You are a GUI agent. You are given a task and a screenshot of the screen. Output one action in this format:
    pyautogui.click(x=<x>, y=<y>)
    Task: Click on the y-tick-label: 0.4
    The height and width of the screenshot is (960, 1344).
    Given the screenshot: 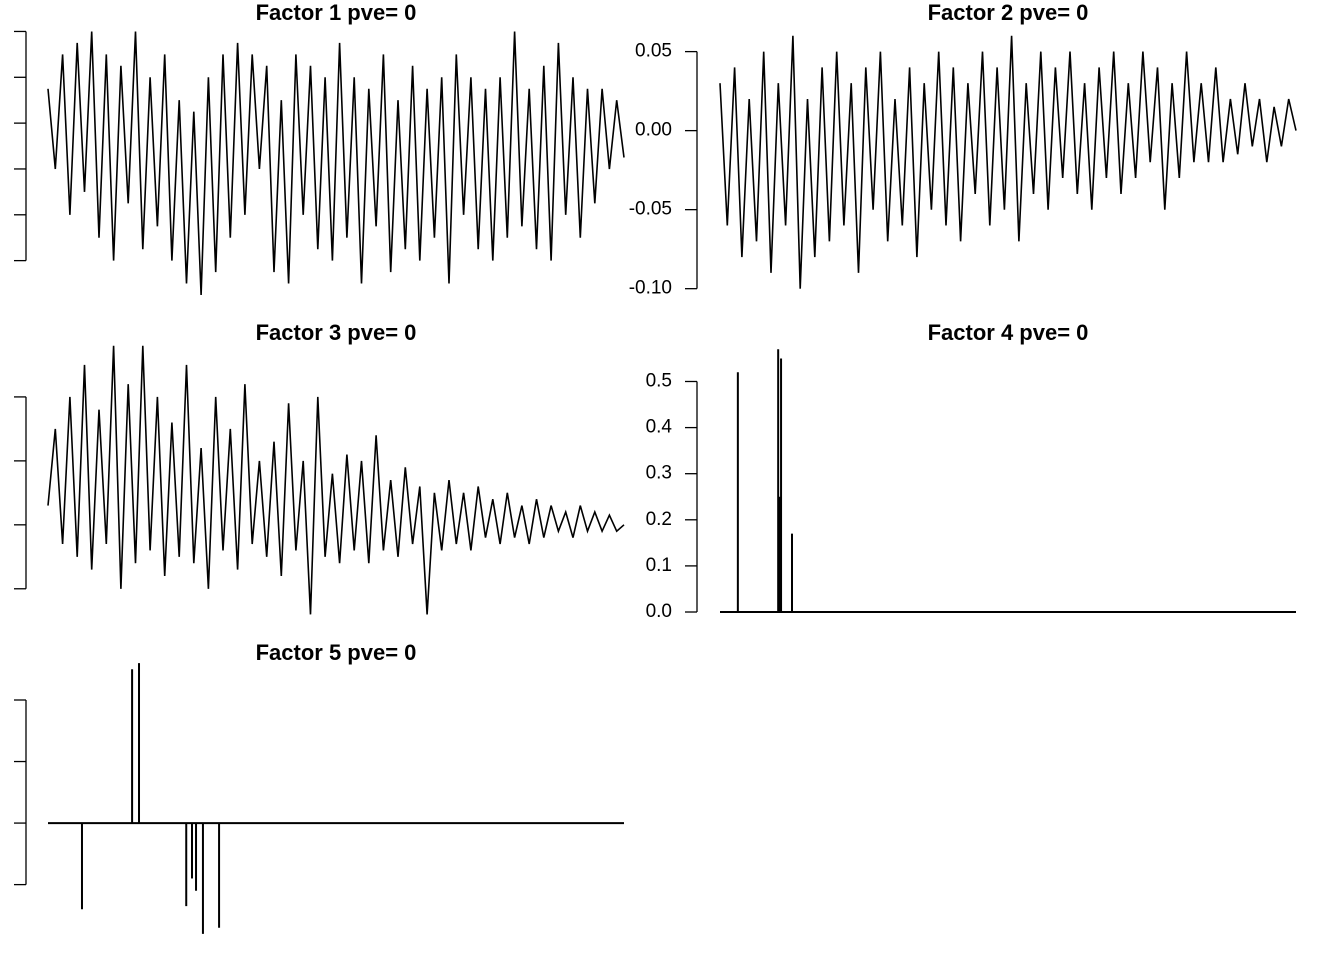 What is the action you would take?
    pyautogui.click(x=659, y=427)
    